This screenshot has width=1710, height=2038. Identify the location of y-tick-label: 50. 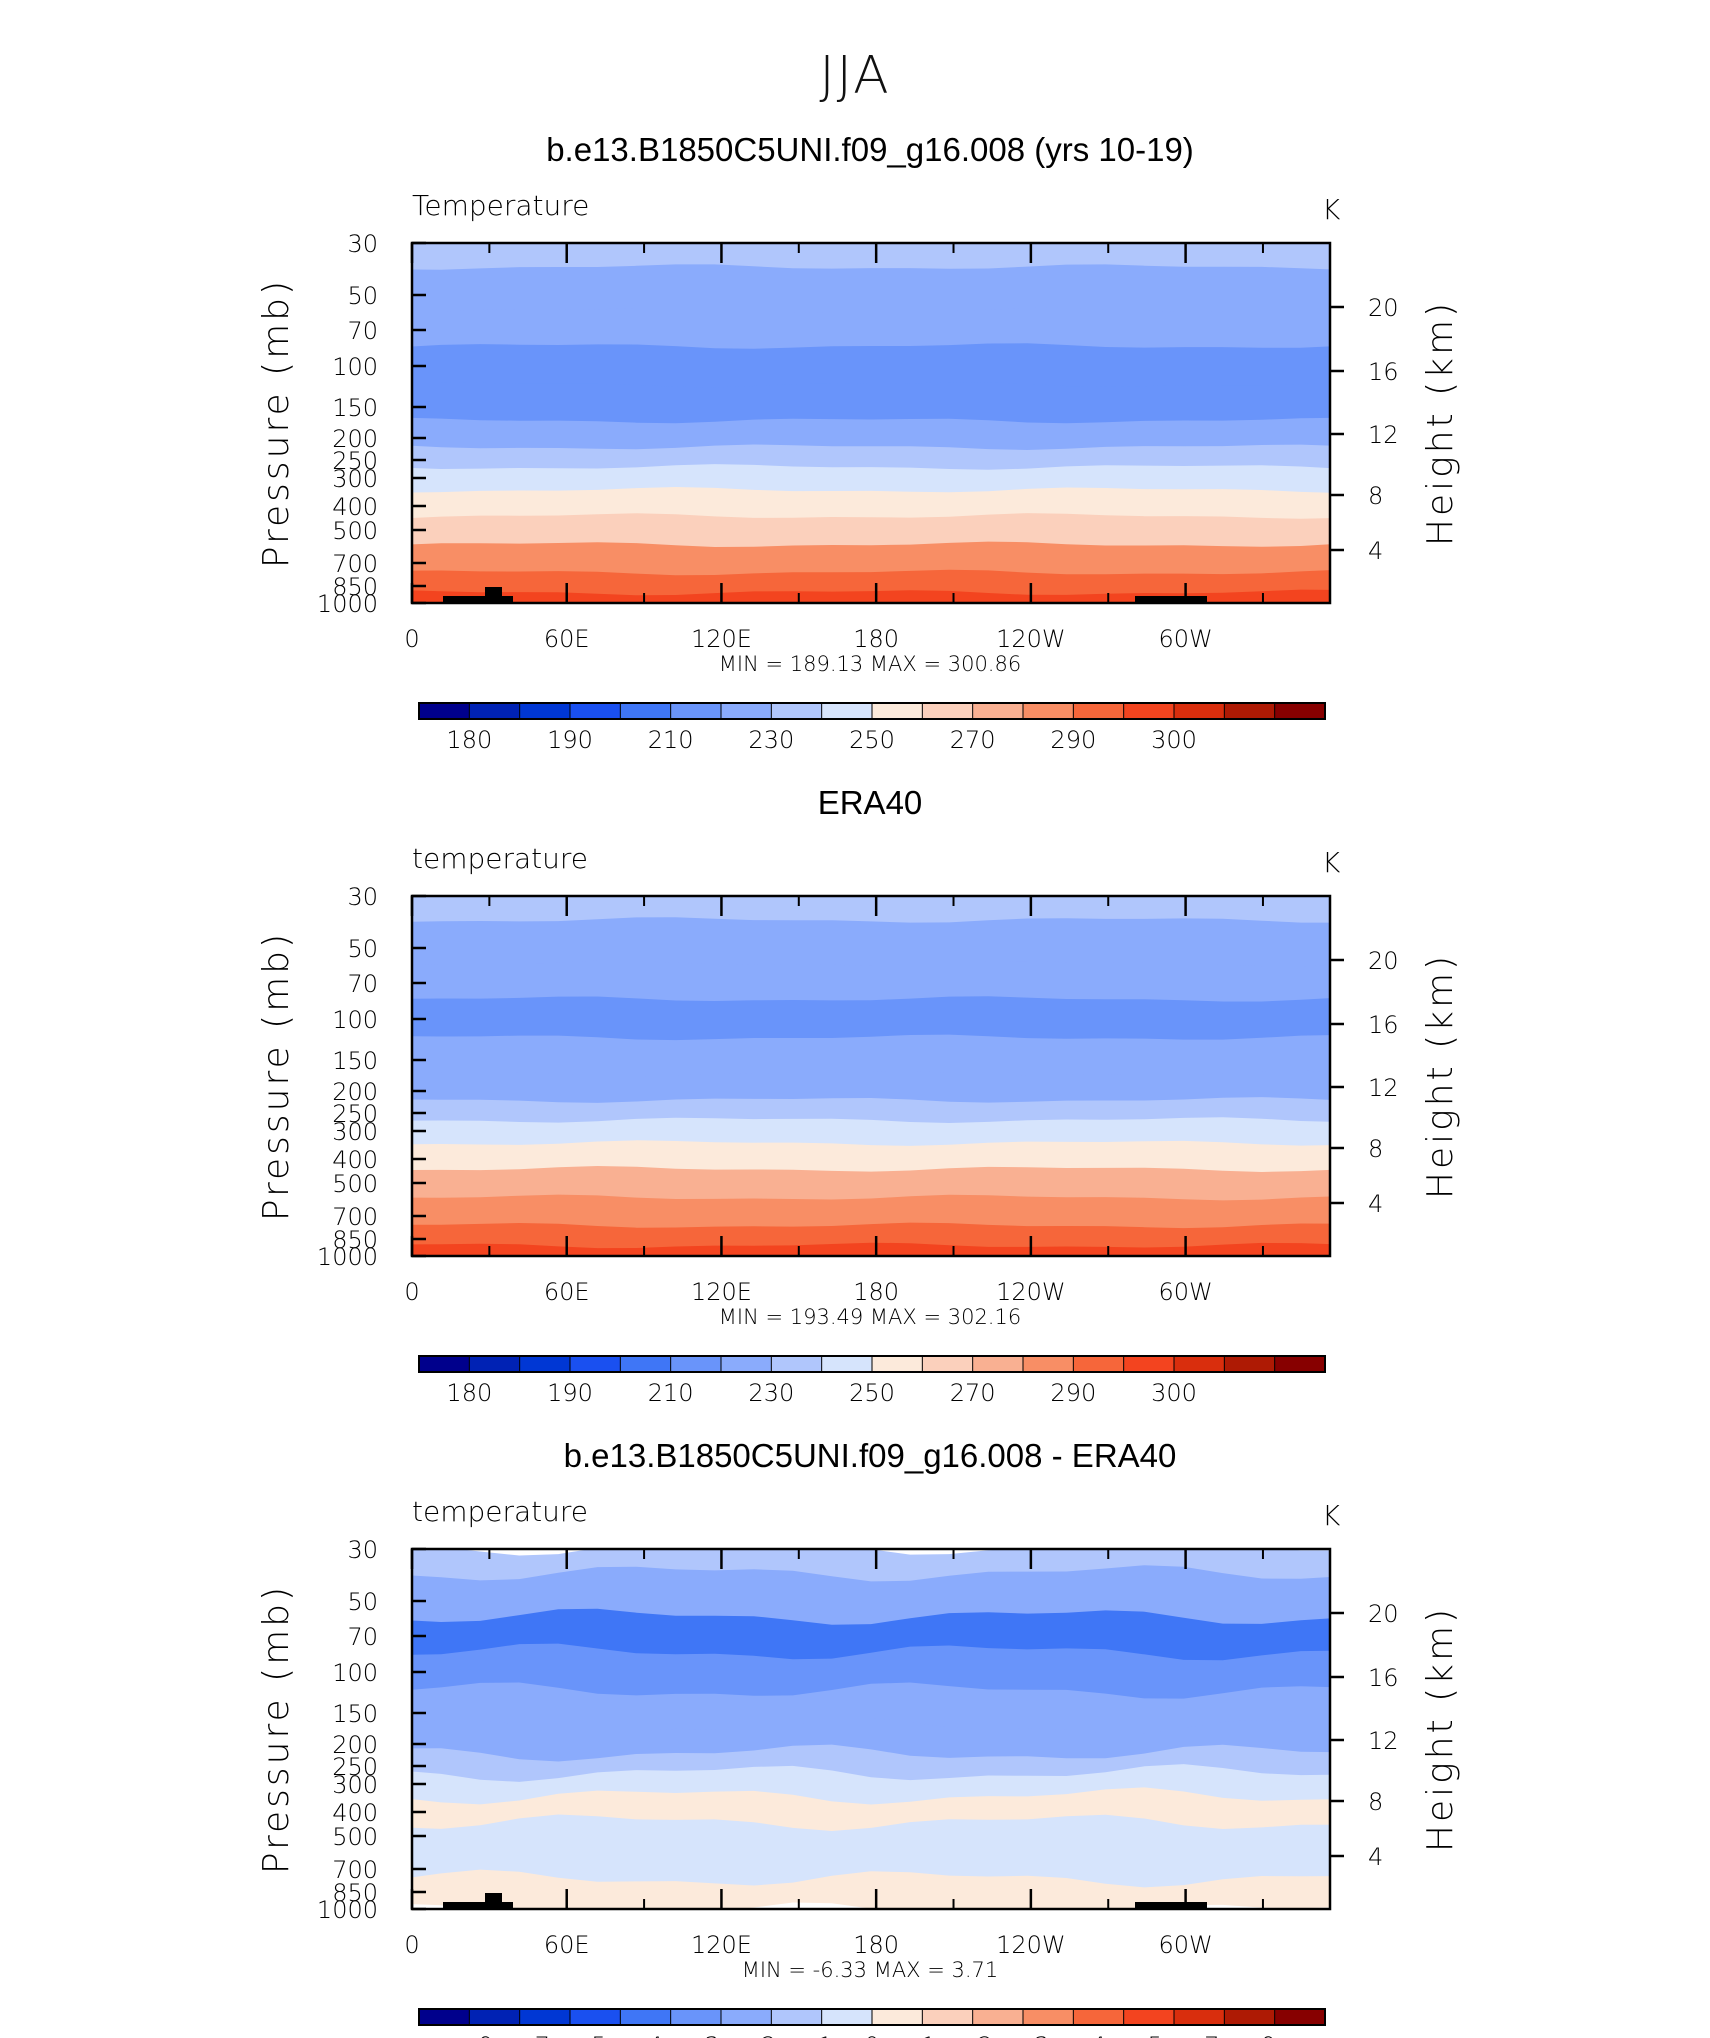
(362, 949).